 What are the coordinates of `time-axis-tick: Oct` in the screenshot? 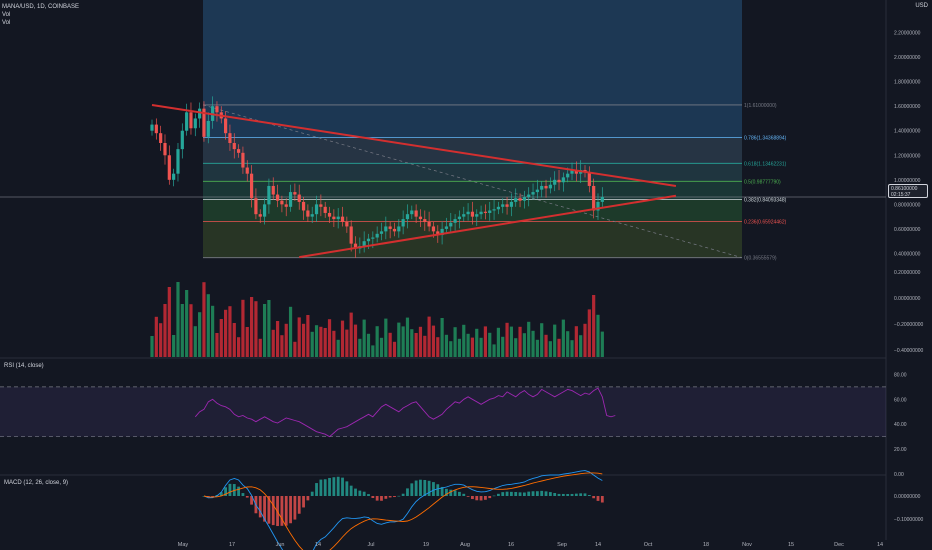 It's located at (648, 545).